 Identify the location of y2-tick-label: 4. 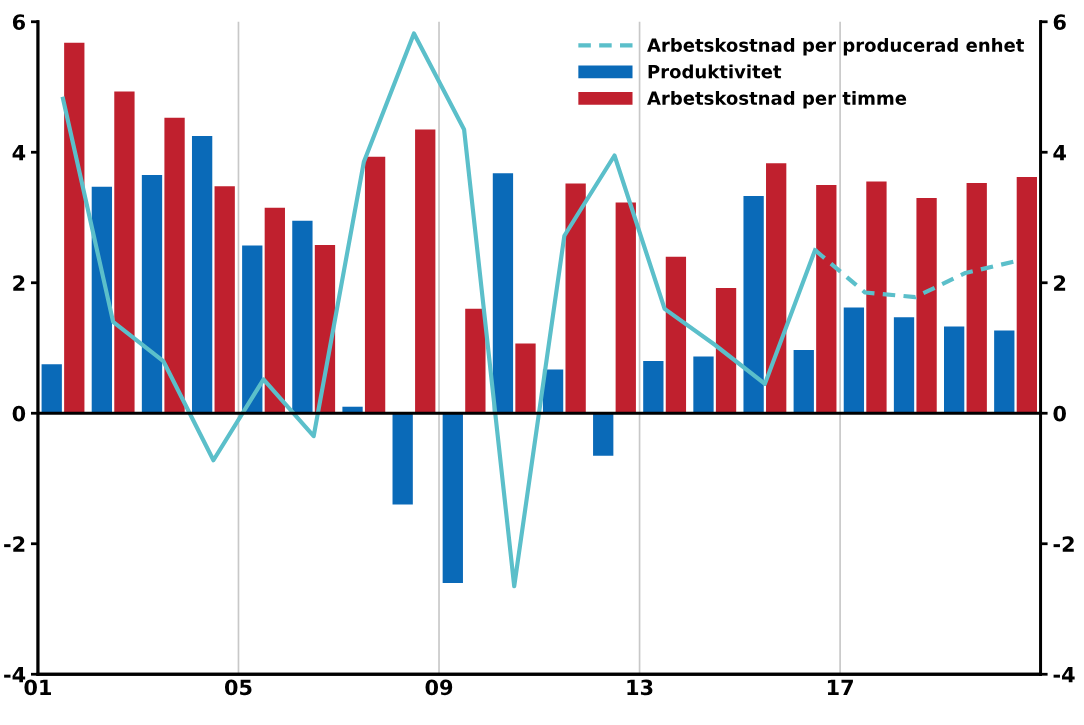
(1059, 152).